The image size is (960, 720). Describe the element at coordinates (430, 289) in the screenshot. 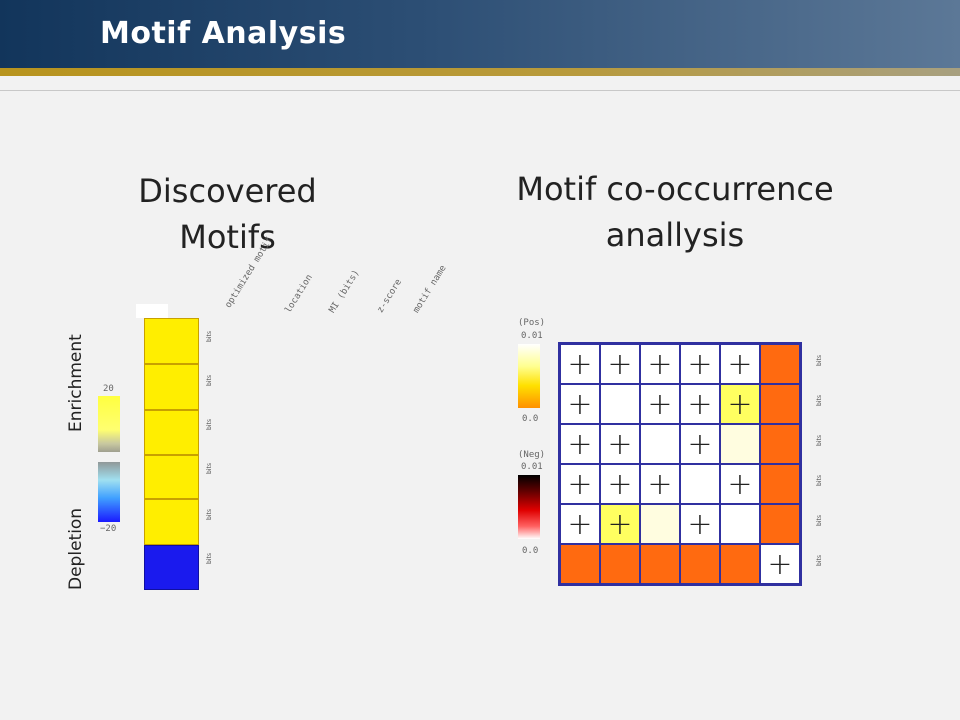

I see `column-header: motif name` at that location.